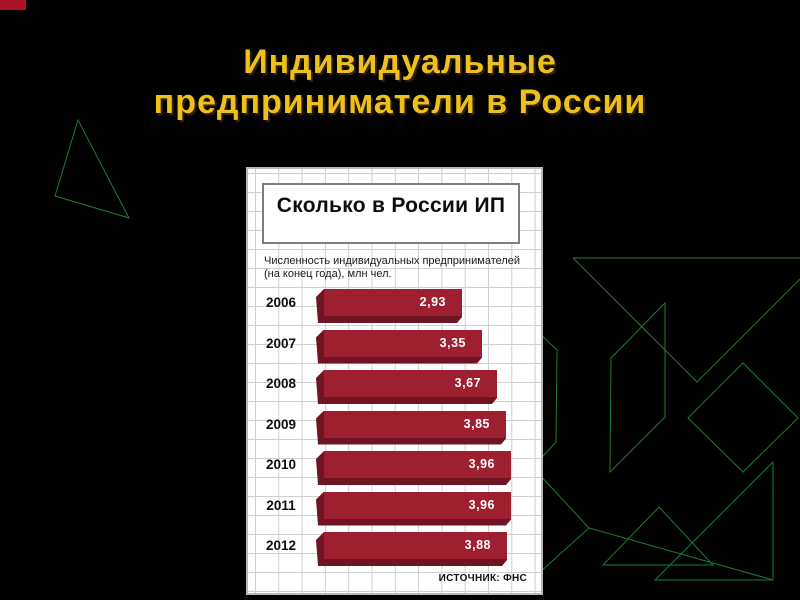 The image size is (800, 600). I want to click on bar-row: 2012 3,88, so click(394, 552).